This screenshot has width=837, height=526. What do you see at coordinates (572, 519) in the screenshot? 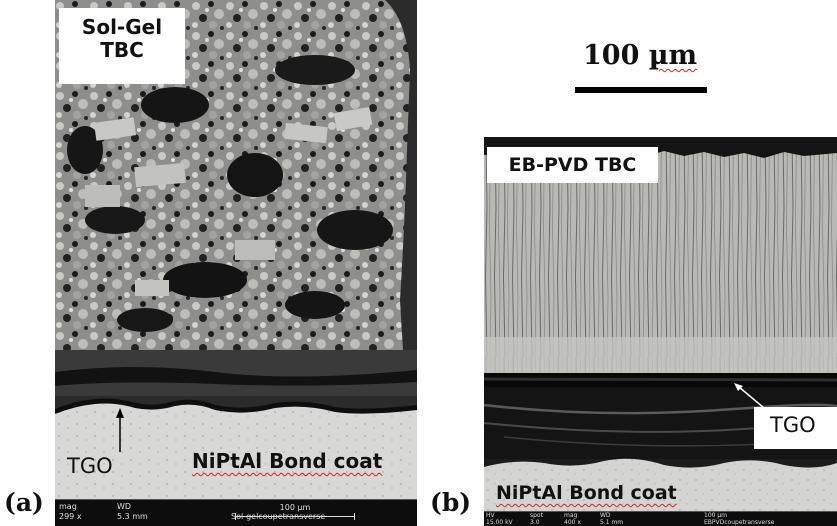
I see `sem-mag-b: mag 400 x` at bounding box center [572, 519].